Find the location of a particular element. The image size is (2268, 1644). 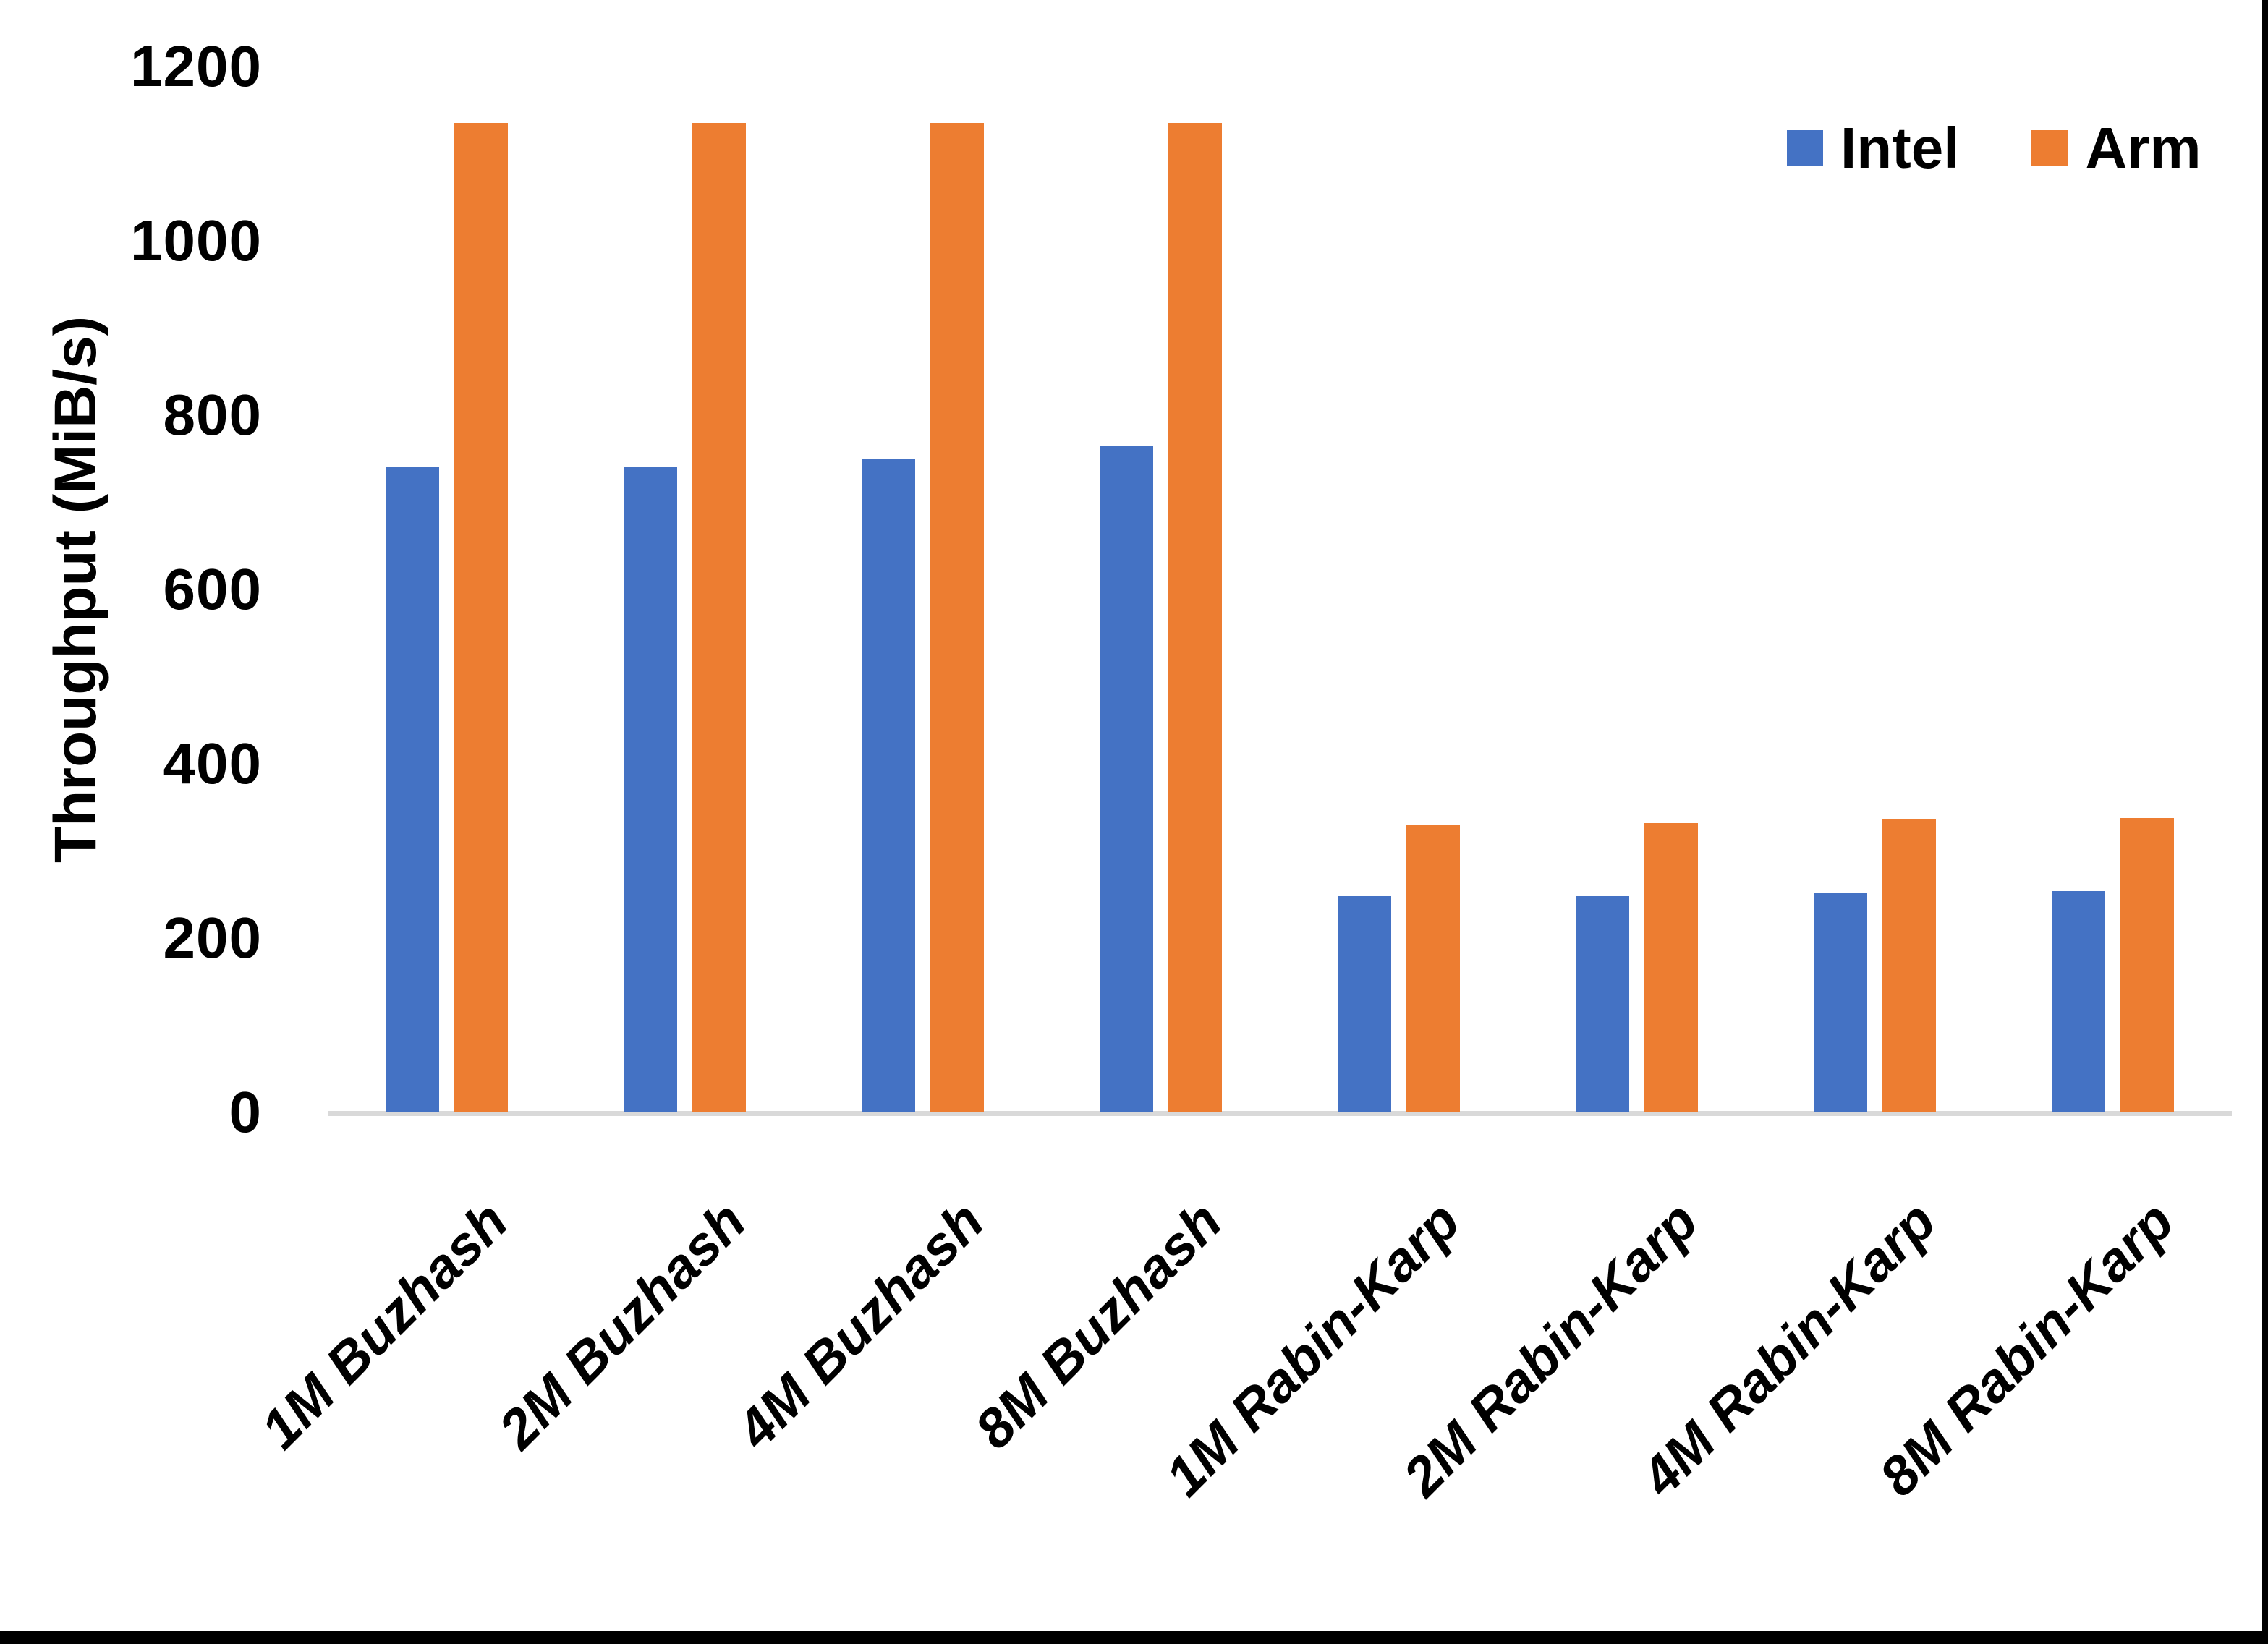

y-tick-label-600: 600 is located at coordinates (212, 589).